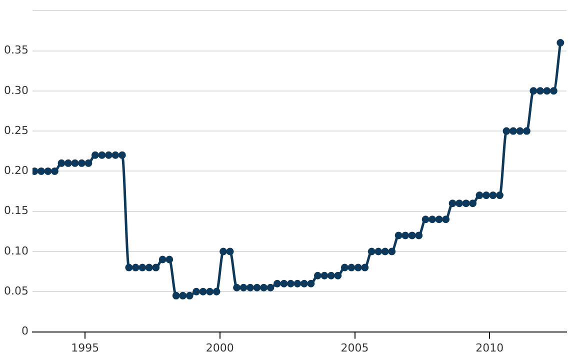  I want to click on y-tick-label: 0.30, so click(16, 90).